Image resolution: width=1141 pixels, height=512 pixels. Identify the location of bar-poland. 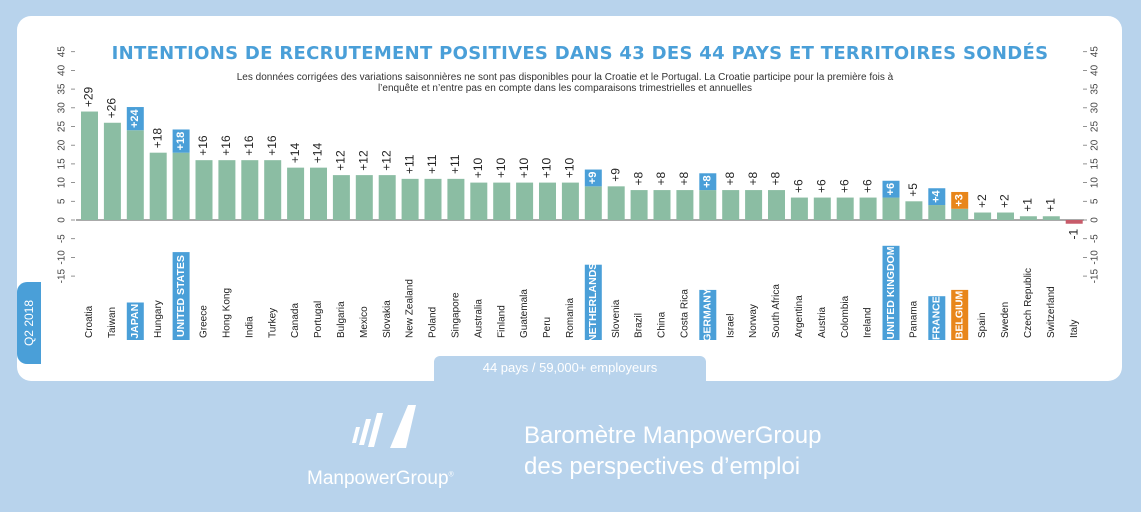
(433, 199).